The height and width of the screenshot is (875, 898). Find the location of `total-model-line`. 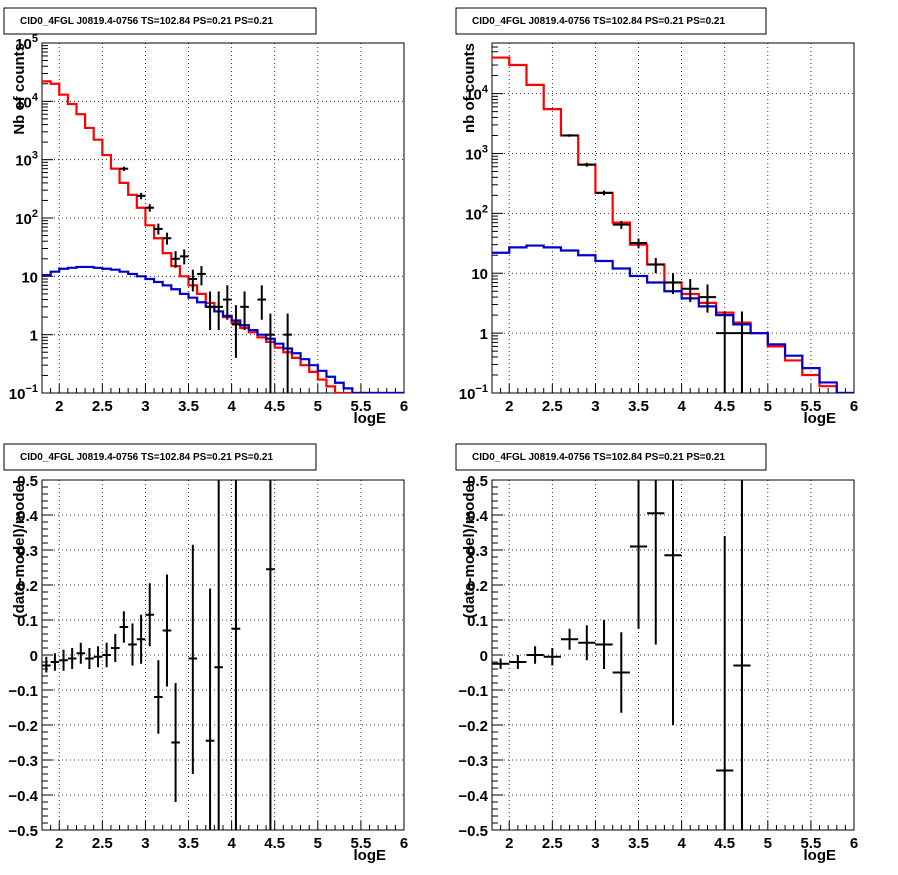

total-model-line is located at coordinates (223, 236).